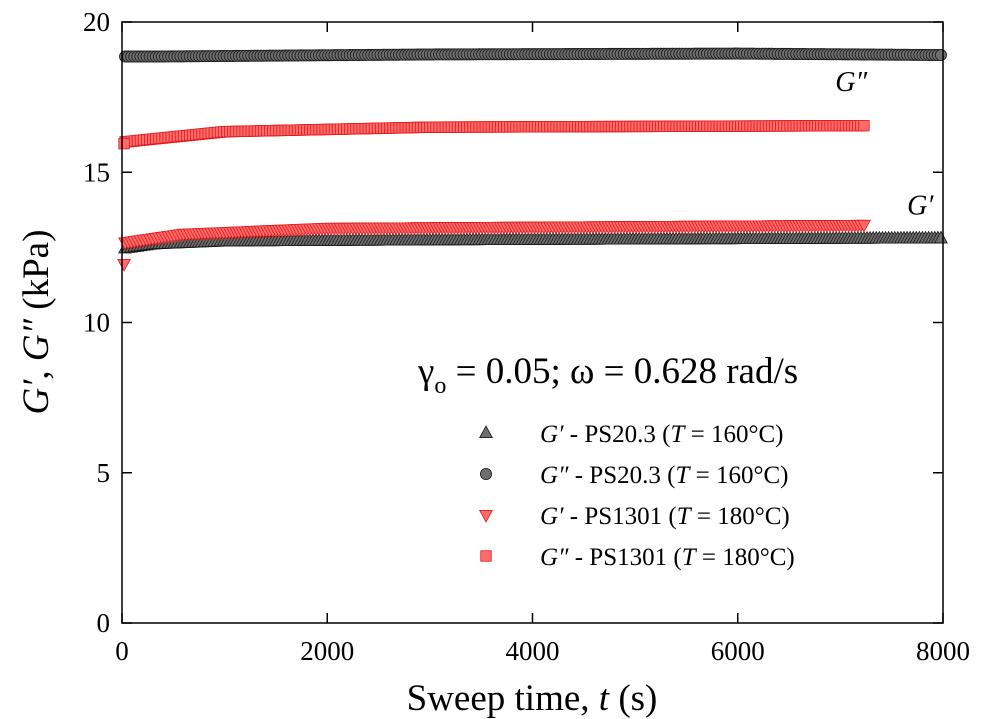 The width and height of the screenshot is (981, 719). What do you see at coordinates (104, 623) in the screenshot?
I see `y-tick-label: 0` at bounding box center [104, 623].